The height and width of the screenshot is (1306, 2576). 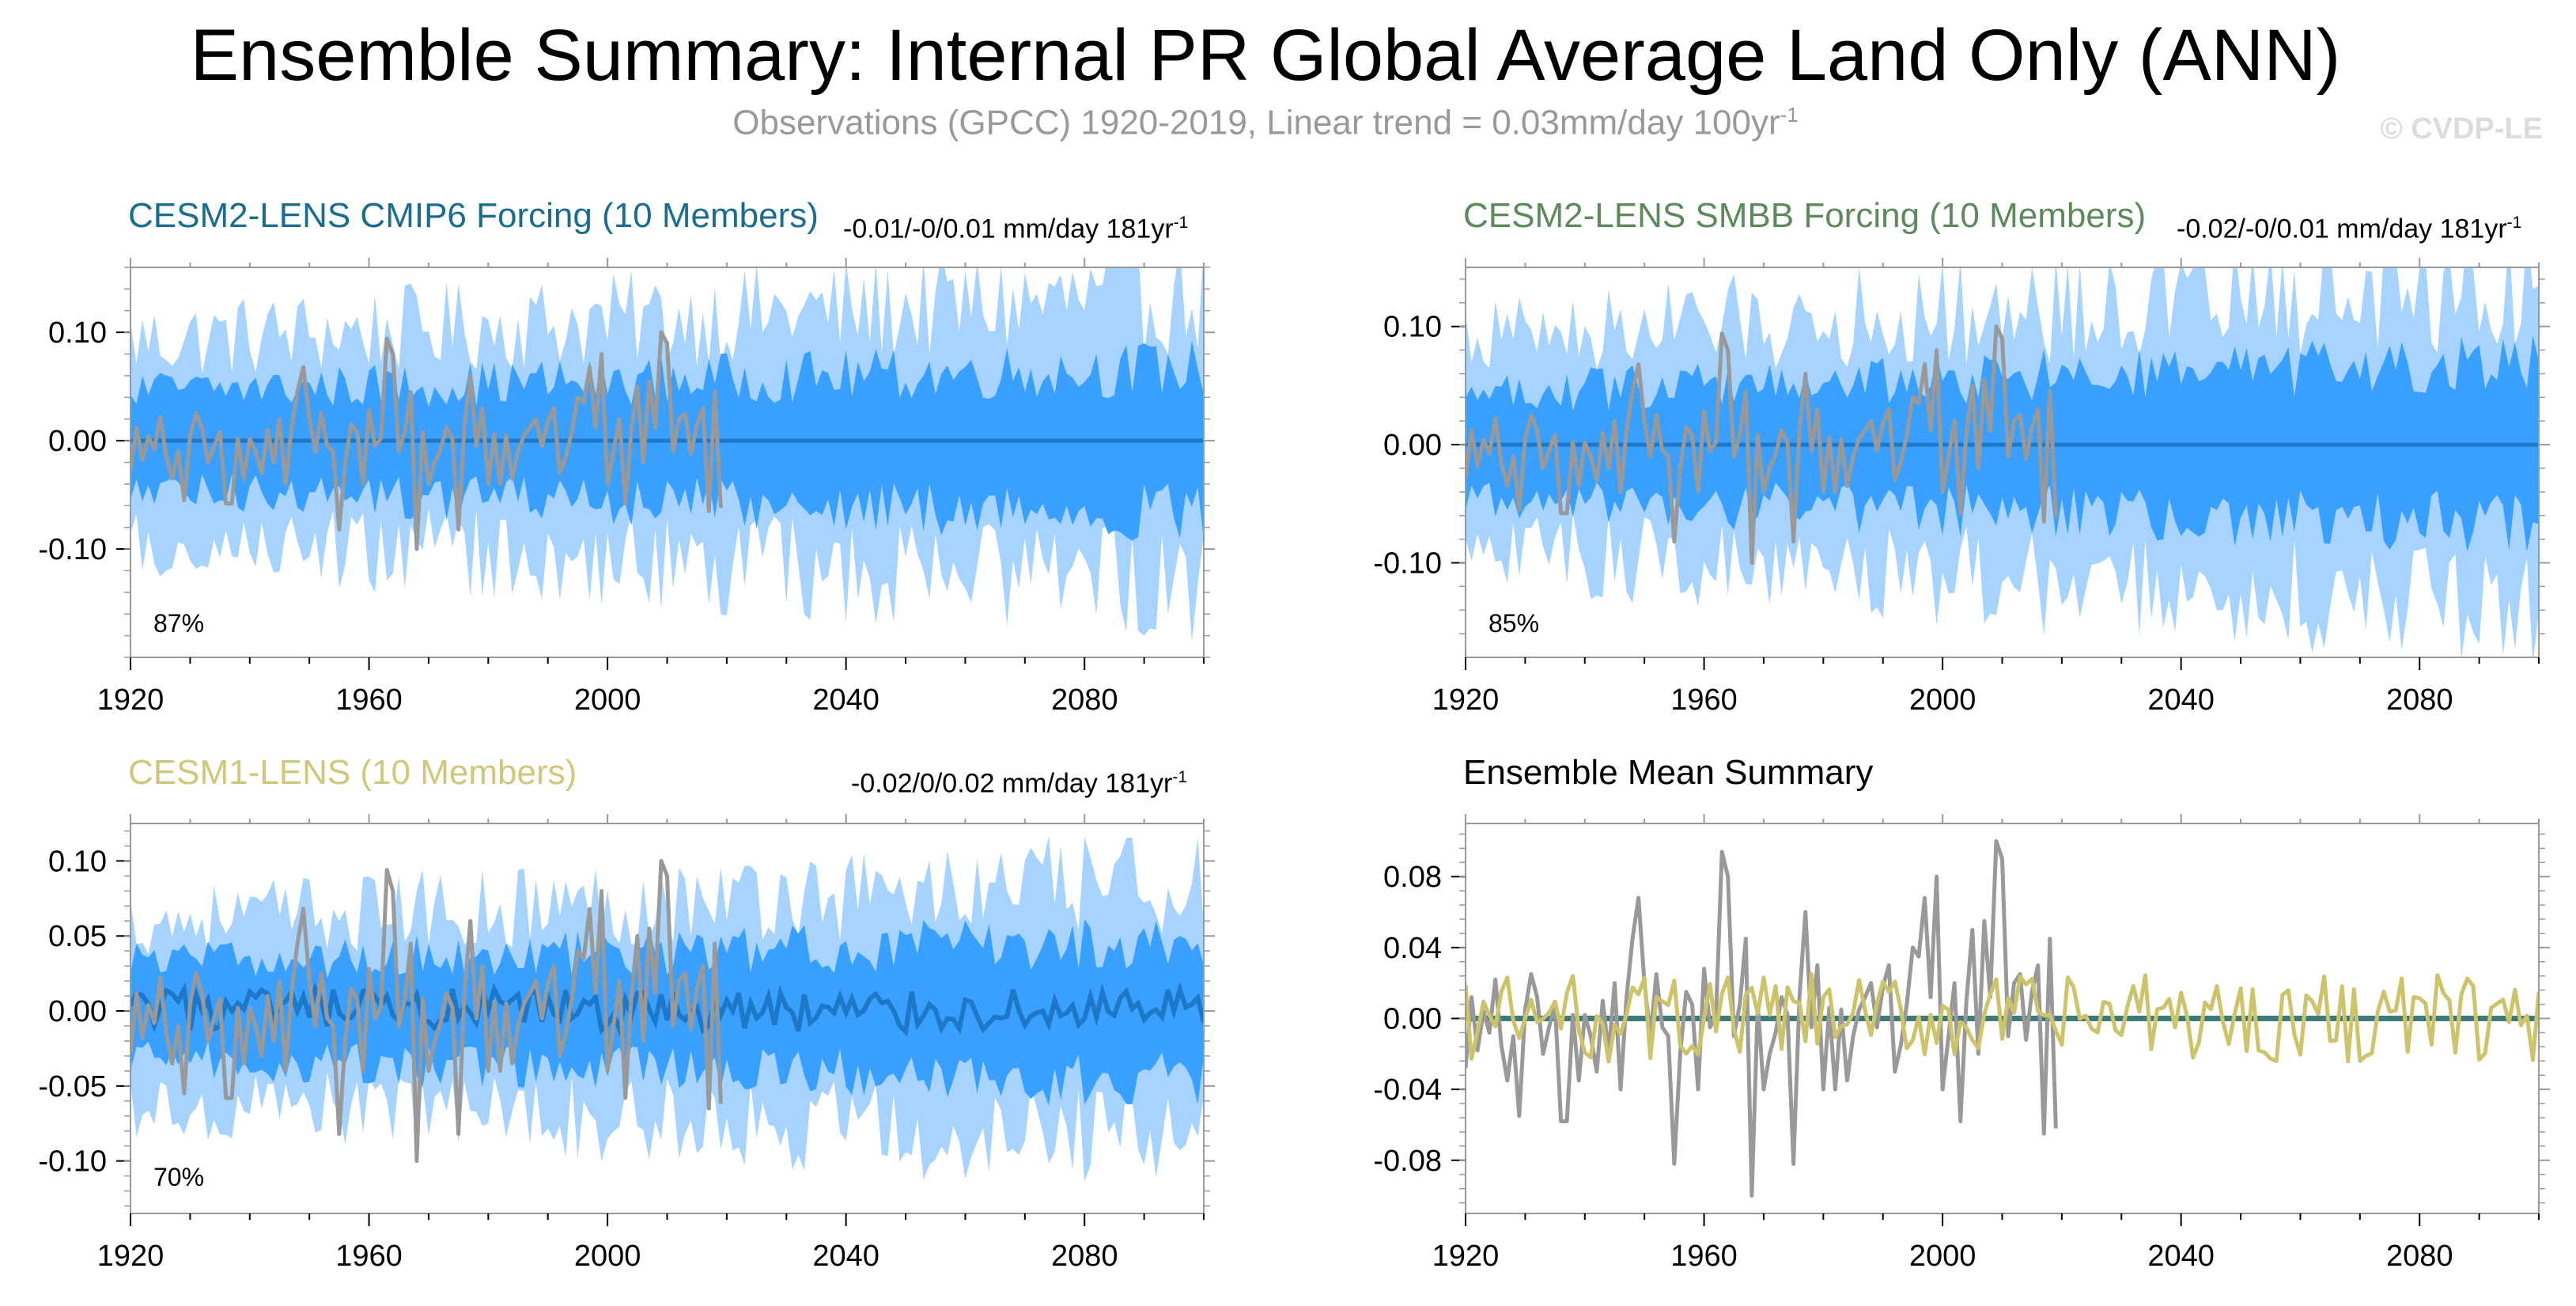 What do you see at coordinates (78, 936) in the screenshot?
I see `y-tick-label: 0.05` at bounding box center [78, 936].